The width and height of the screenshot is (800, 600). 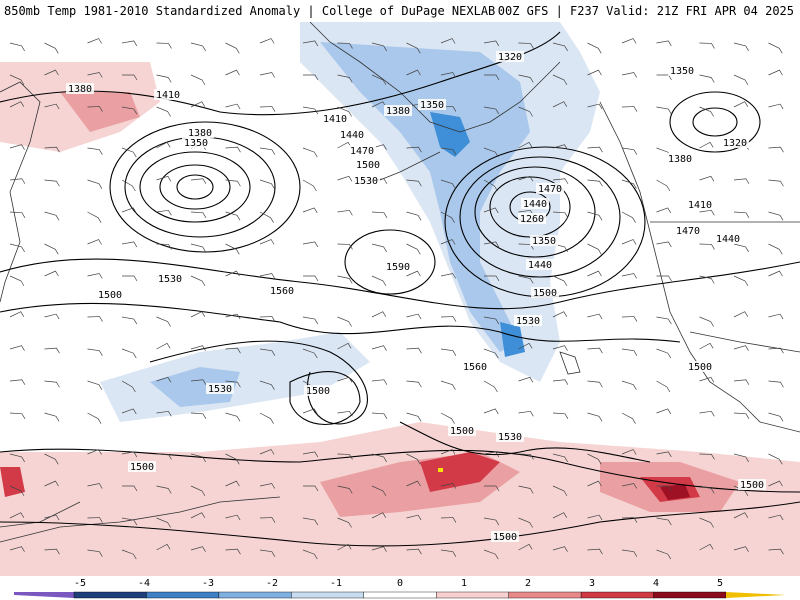 What do you see at coordinates (80, 583) in the screenshot?
I see `colorbar-tick-label: -5` at bounding box center [80, 583].